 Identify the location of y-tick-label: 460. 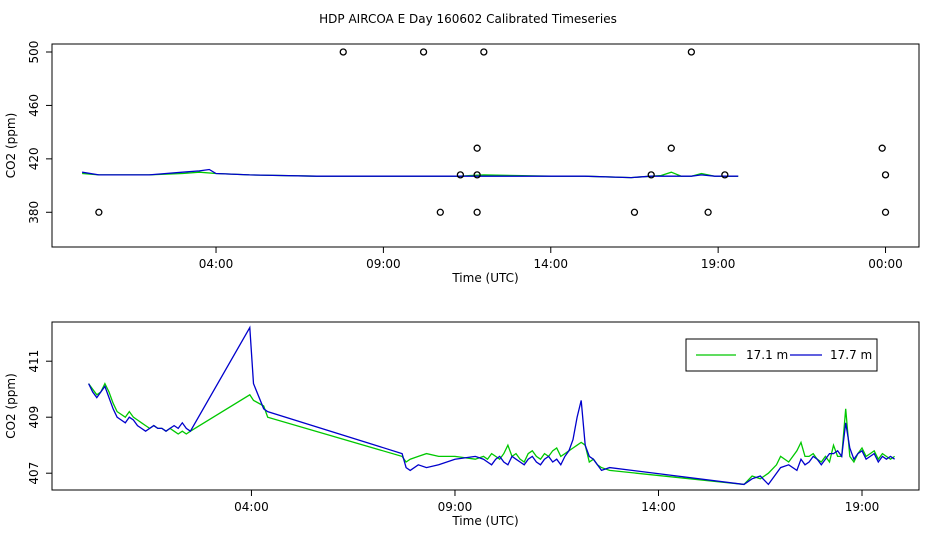
(34, 105).